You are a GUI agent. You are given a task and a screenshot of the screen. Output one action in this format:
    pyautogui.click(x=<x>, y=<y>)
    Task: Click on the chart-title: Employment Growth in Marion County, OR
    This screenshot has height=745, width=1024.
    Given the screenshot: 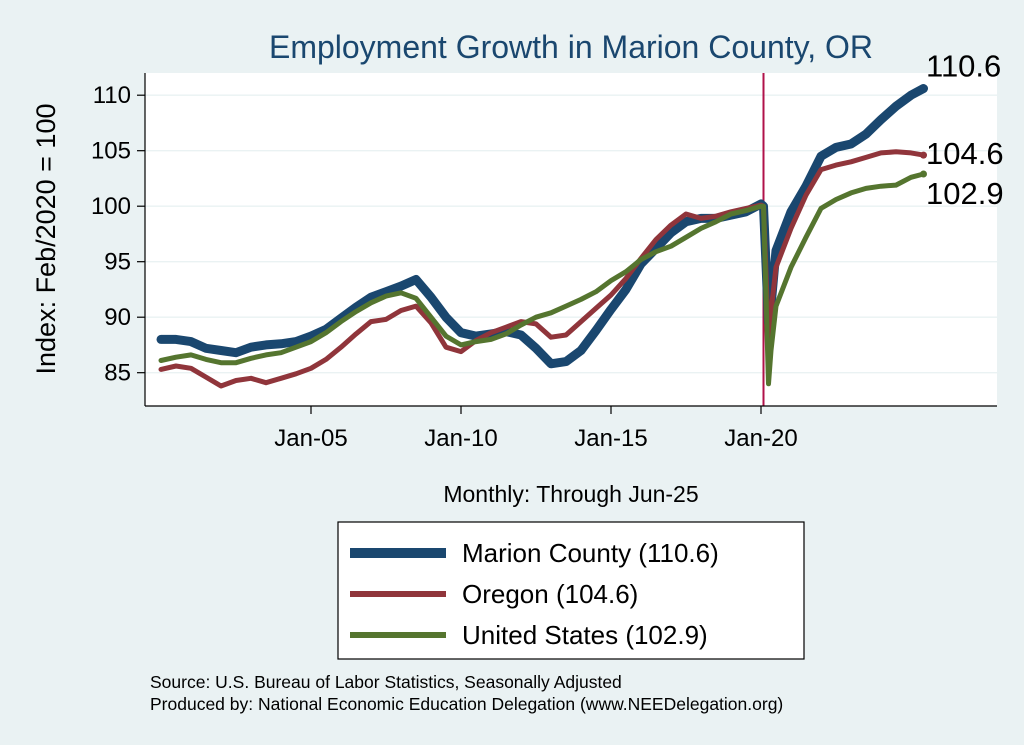 What is the action you would take?
    pyautogui.click(x=571, y=47)
    